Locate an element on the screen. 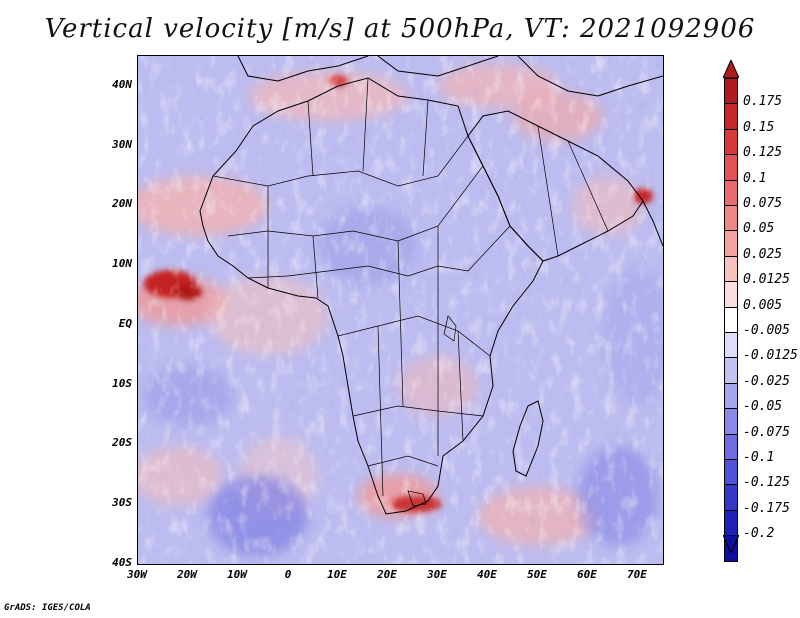 This screenshot has width=800, height=618. x-tick-label: 40E is located at coordinates (487, 574).